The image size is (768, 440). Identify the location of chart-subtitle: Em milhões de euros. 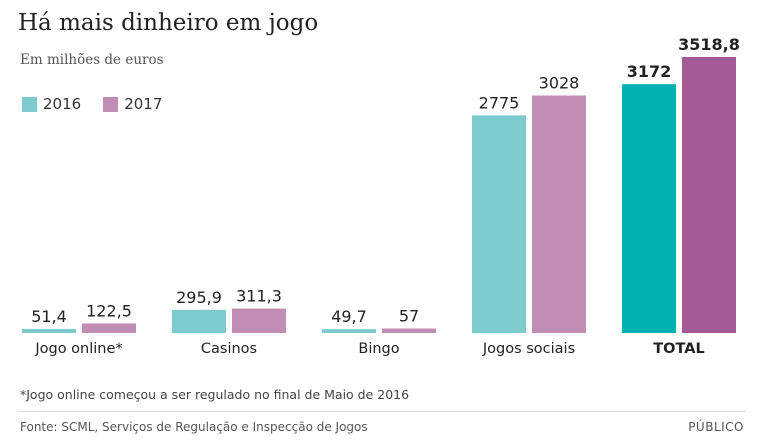
(92, 60).